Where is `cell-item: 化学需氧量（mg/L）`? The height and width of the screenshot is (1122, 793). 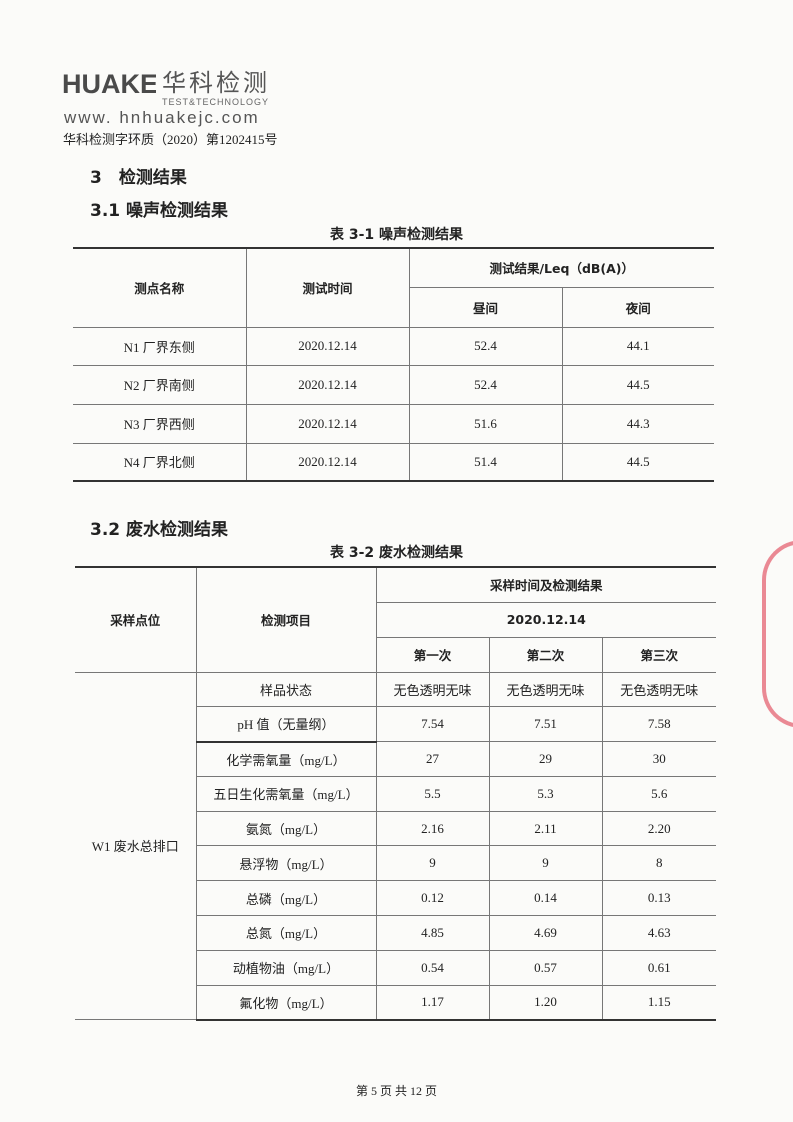 cell-item: 化学需氧量（mg/L） is located at coordinates (286, 759).